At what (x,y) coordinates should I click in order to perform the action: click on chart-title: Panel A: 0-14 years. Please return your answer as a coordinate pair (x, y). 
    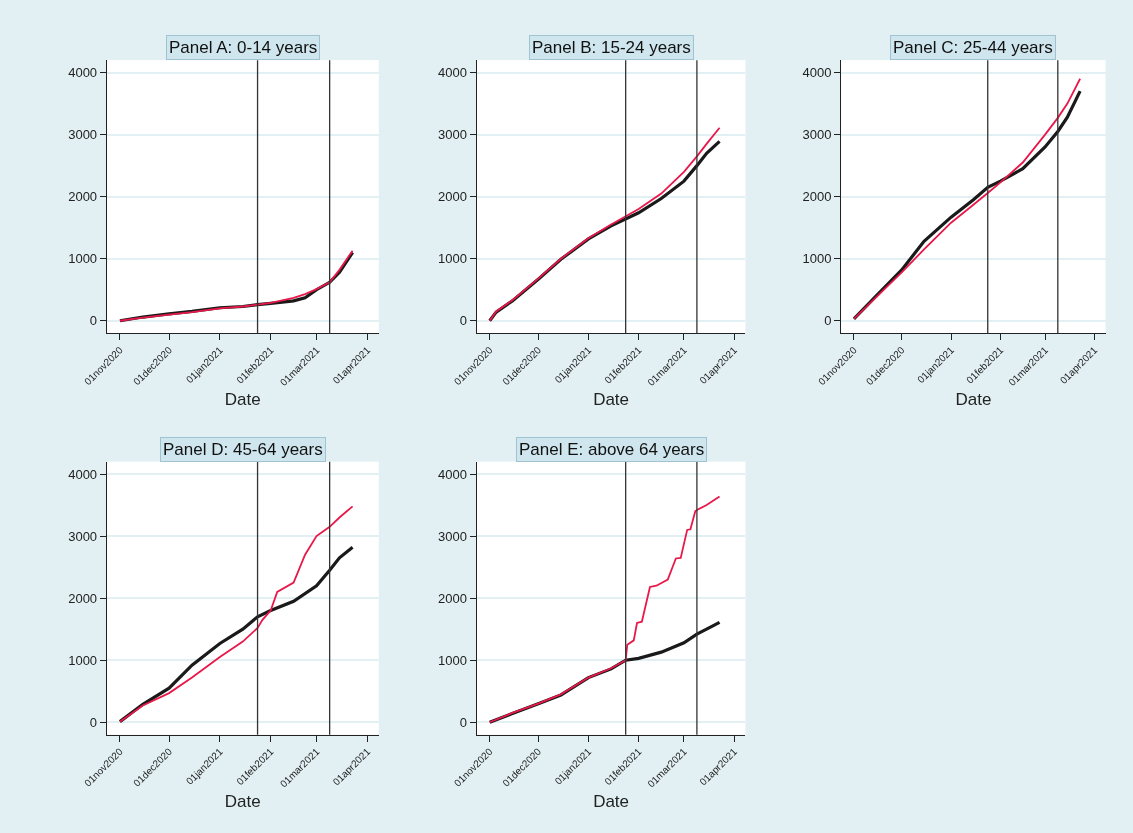
    Looking at the image, I should click on (243, 47).